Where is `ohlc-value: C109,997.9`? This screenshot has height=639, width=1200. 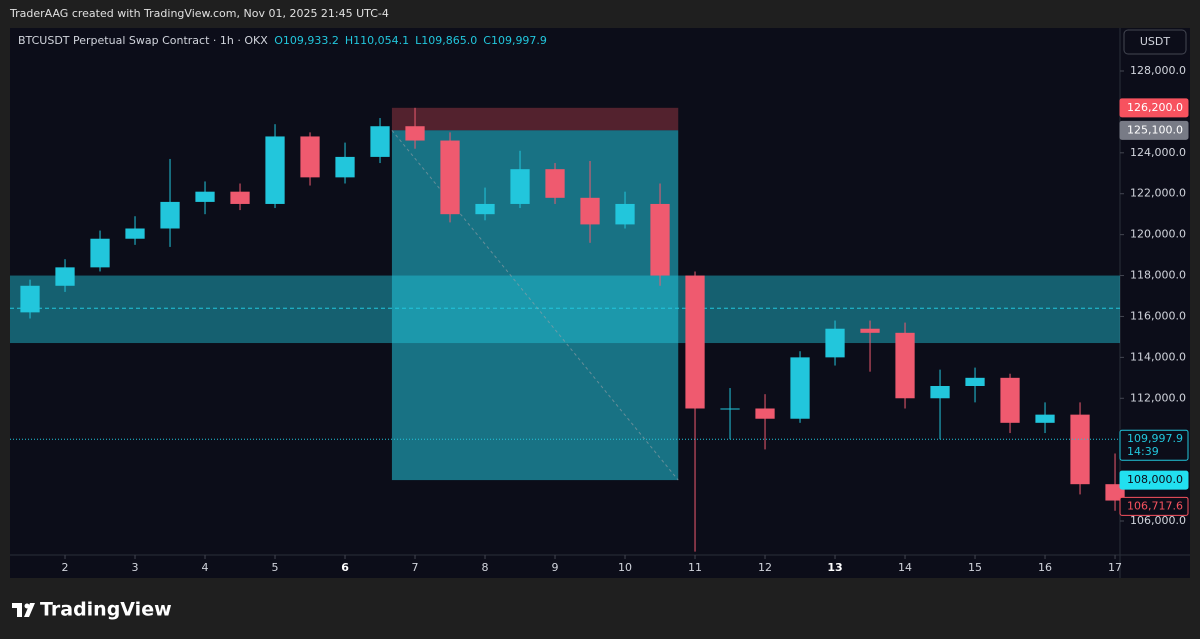 ohlc-value: C109,997.9 is located at coordinates (515, 40).